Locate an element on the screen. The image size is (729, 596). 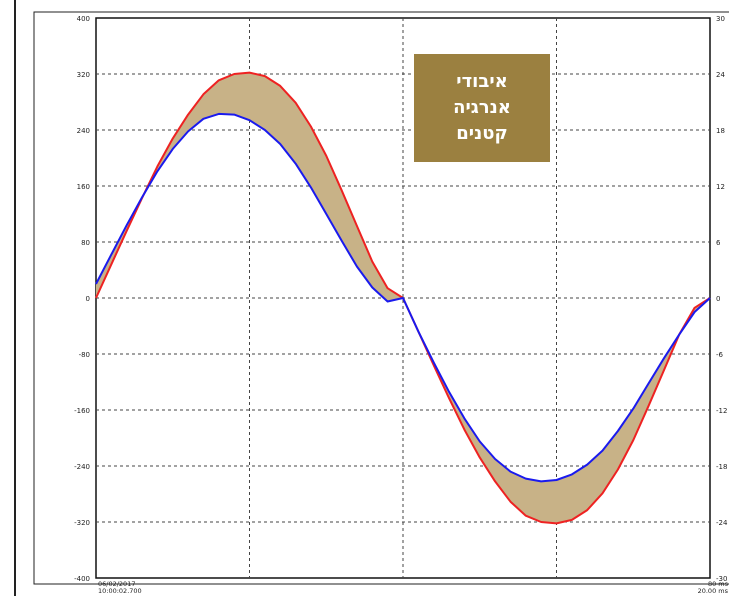
x-label-left: 06/02/2017 is located at coordinates (116, 584).